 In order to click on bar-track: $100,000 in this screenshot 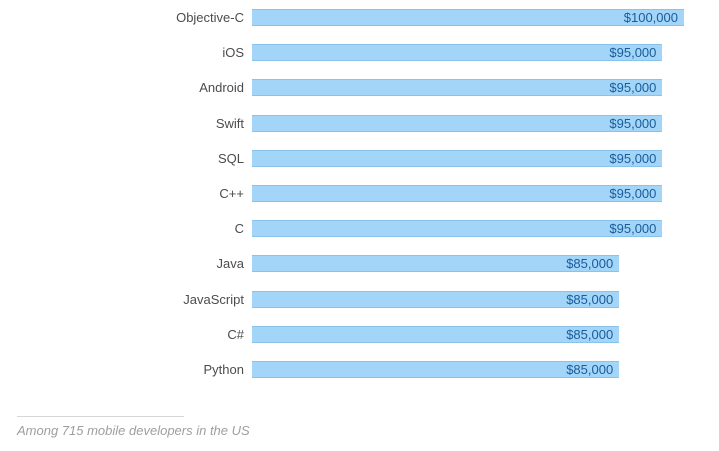, I will do `click(468, 18)`.